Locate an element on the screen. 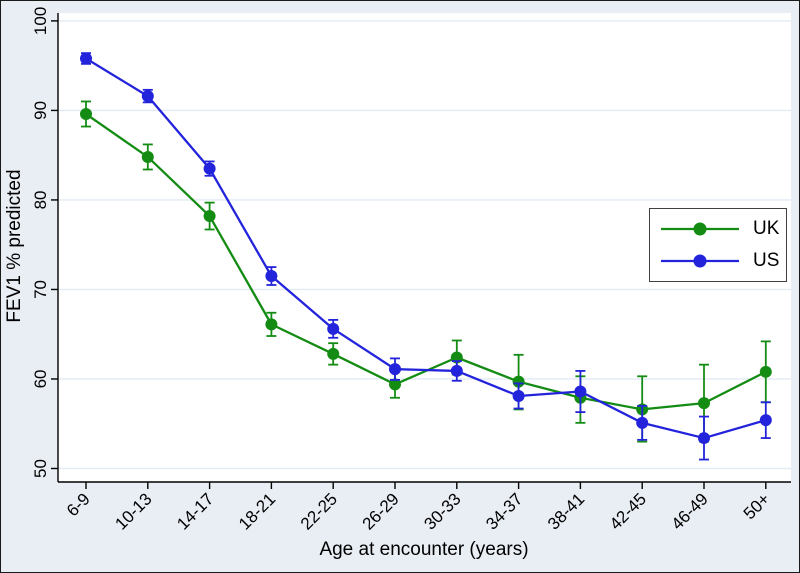 The width and height of the screenshot is (800, 573). legend-label-us: US is located at coordinates (766, 260).